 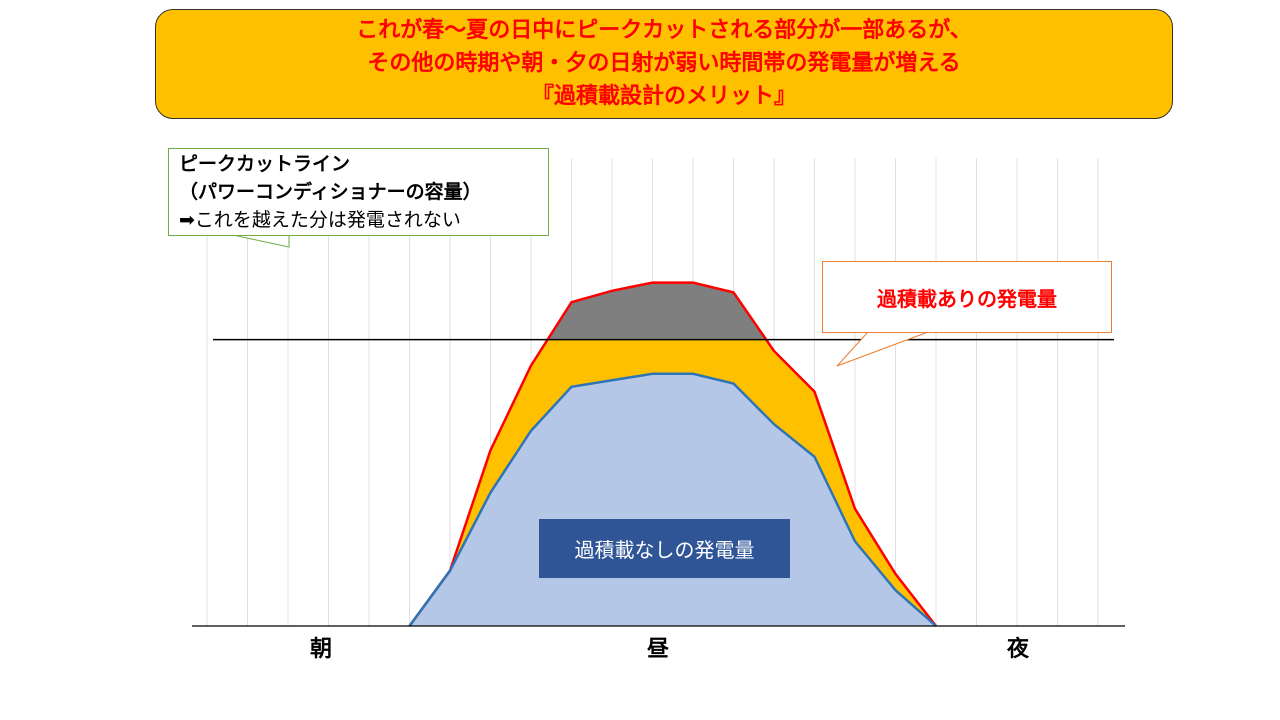 What do you see at coordinates (664, 30) in the screenshot?
I see `banner-line-1: これが春～夏の日中にピークカットされる部分が一部あるが、` at bounding box center [664, 30].